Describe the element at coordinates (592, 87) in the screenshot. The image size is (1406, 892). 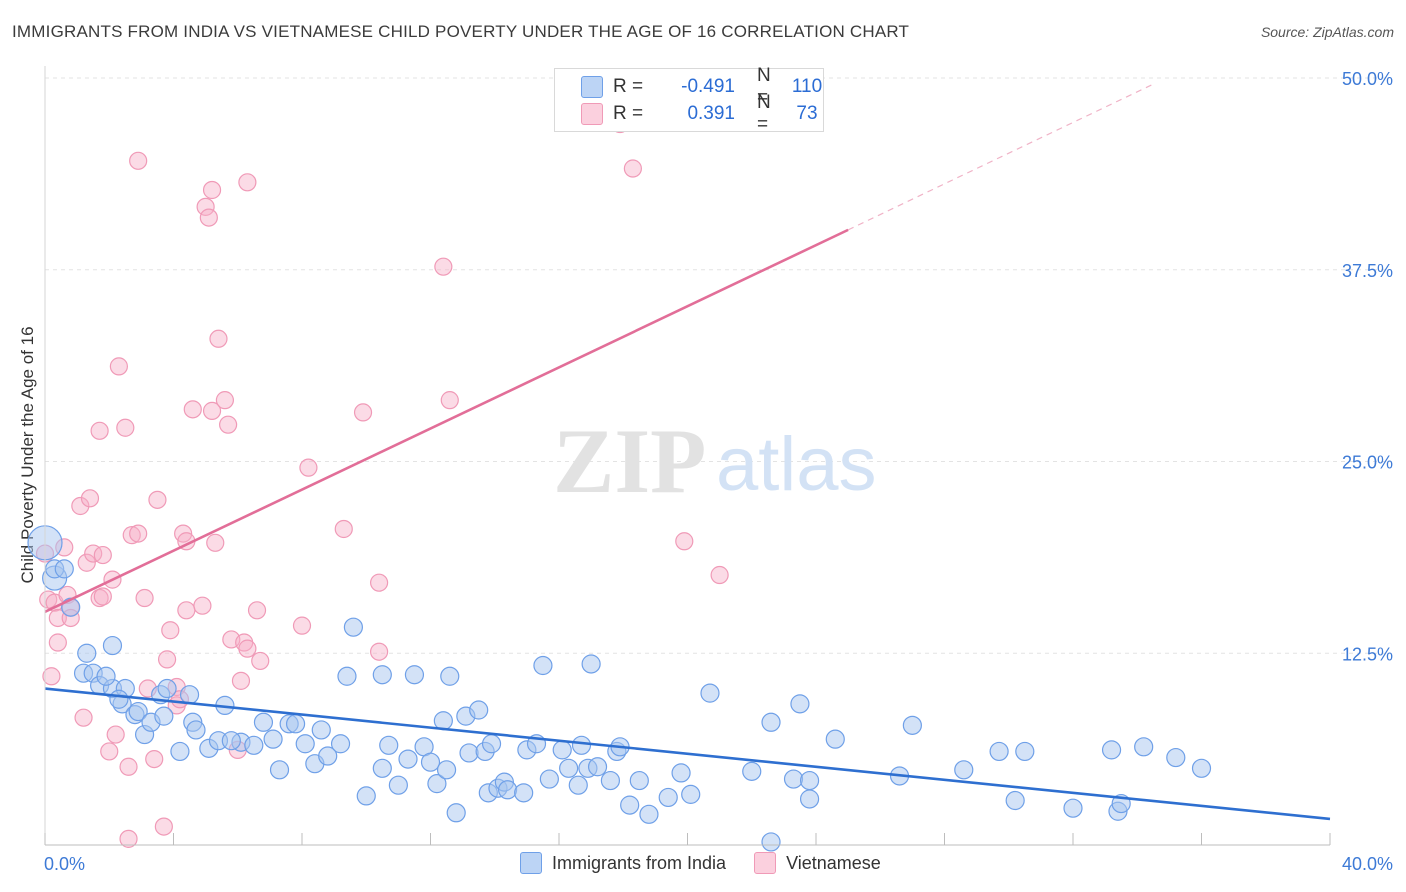
I see `india-swatch` at that location.